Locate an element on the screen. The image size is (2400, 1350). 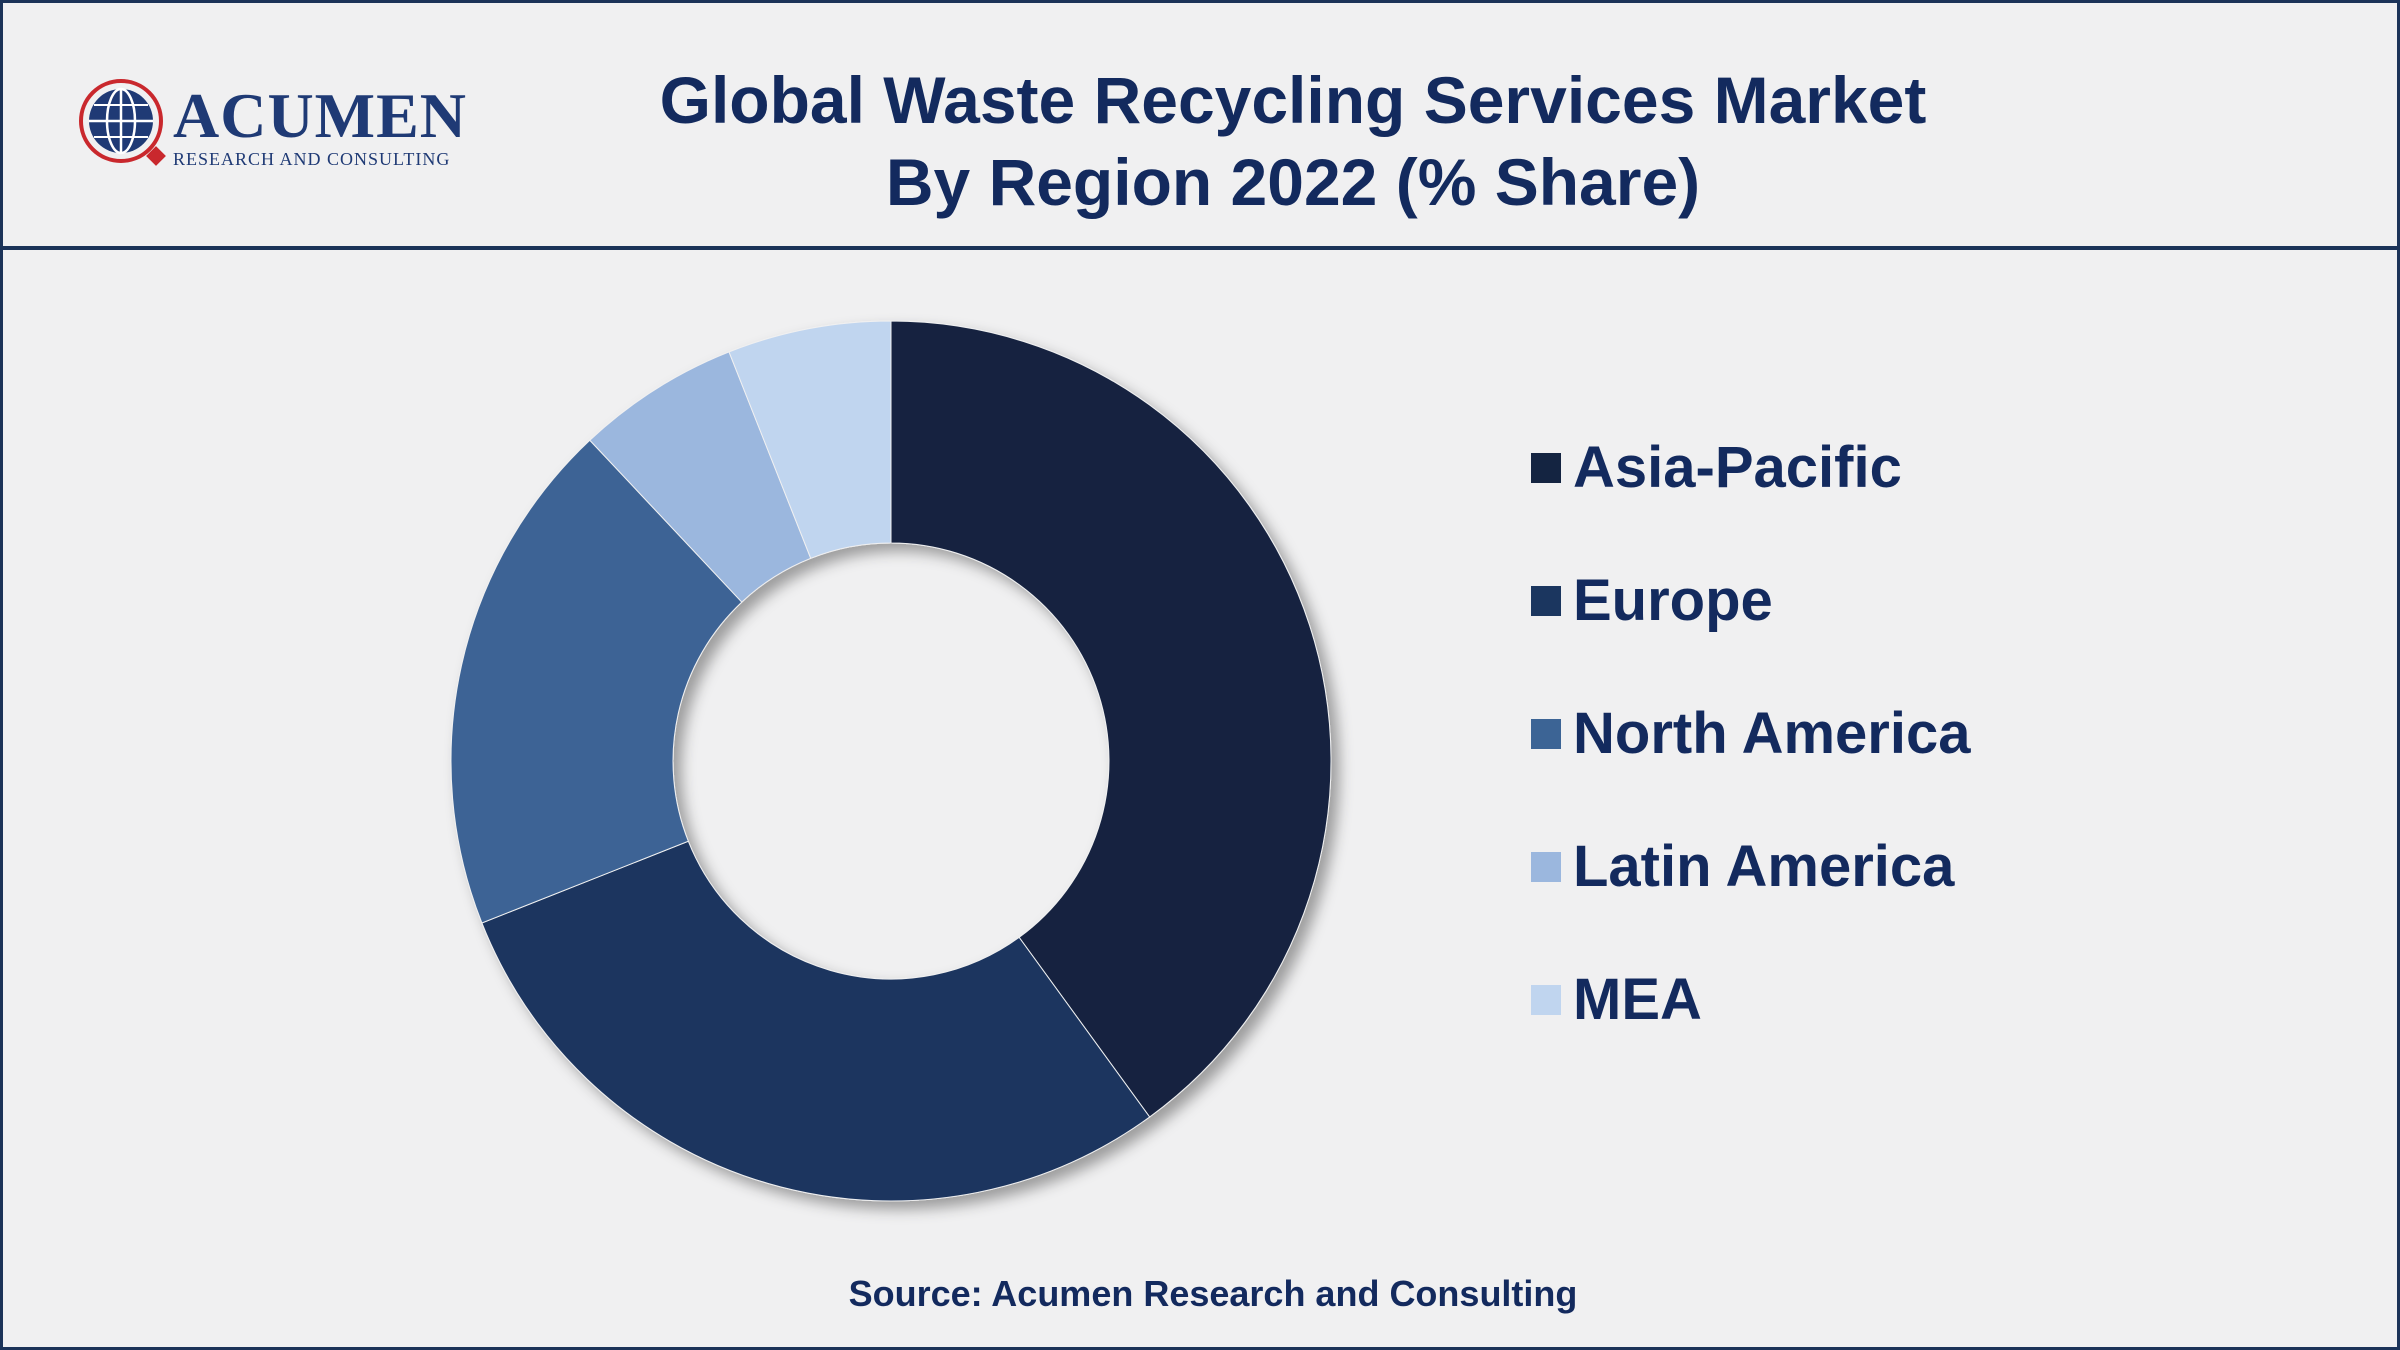
company-logo: ACUMEN RESEARCH AND CONSULTING is located at coordinates (285, 130).